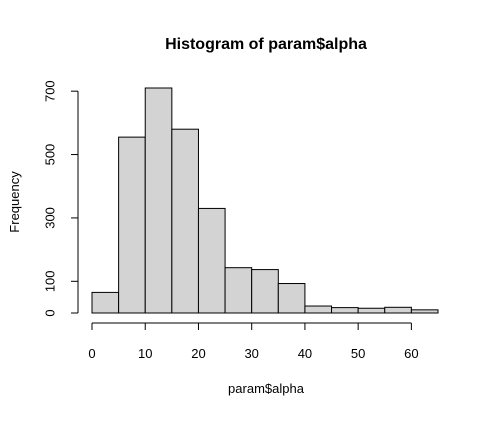 The image size is (493, 424). What do you see at coordinates (358, 353) in the screenshot?
I see `x-tick-label: 50` at bounding box center [358, 353].